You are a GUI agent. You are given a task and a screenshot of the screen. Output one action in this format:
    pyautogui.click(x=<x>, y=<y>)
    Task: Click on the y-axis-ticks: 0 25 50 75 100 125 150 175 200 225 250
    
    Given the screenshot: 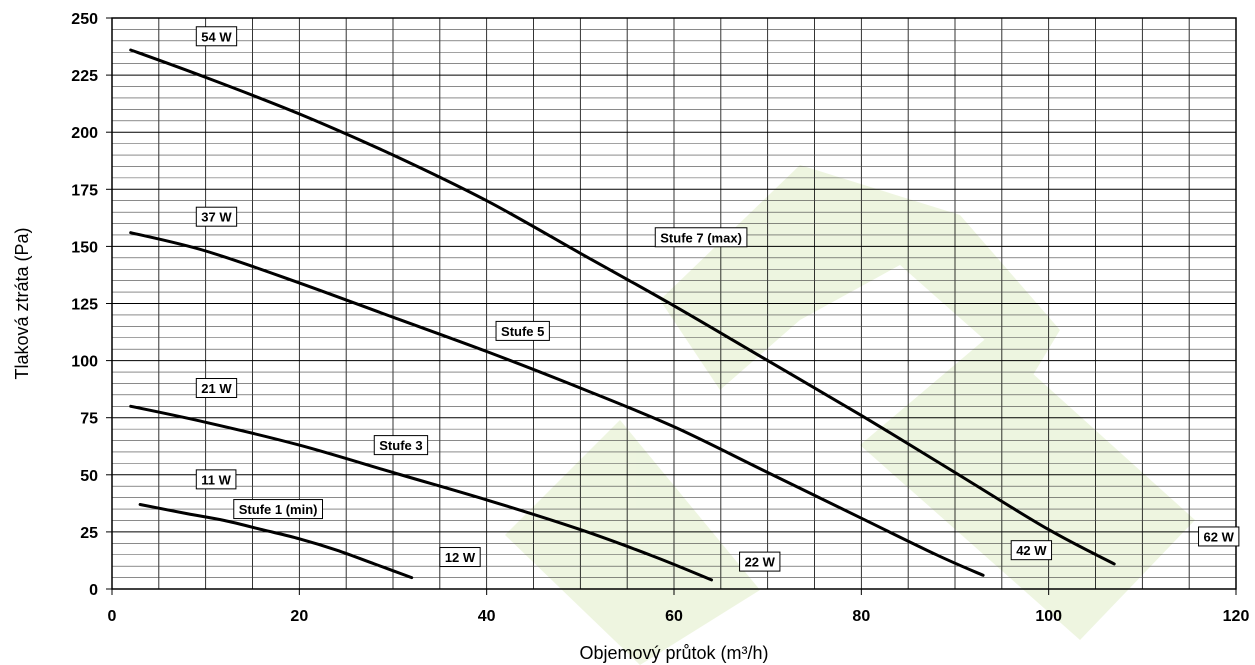 What is the action you would take?
    pyautogui.click(x=91, y=305)
    